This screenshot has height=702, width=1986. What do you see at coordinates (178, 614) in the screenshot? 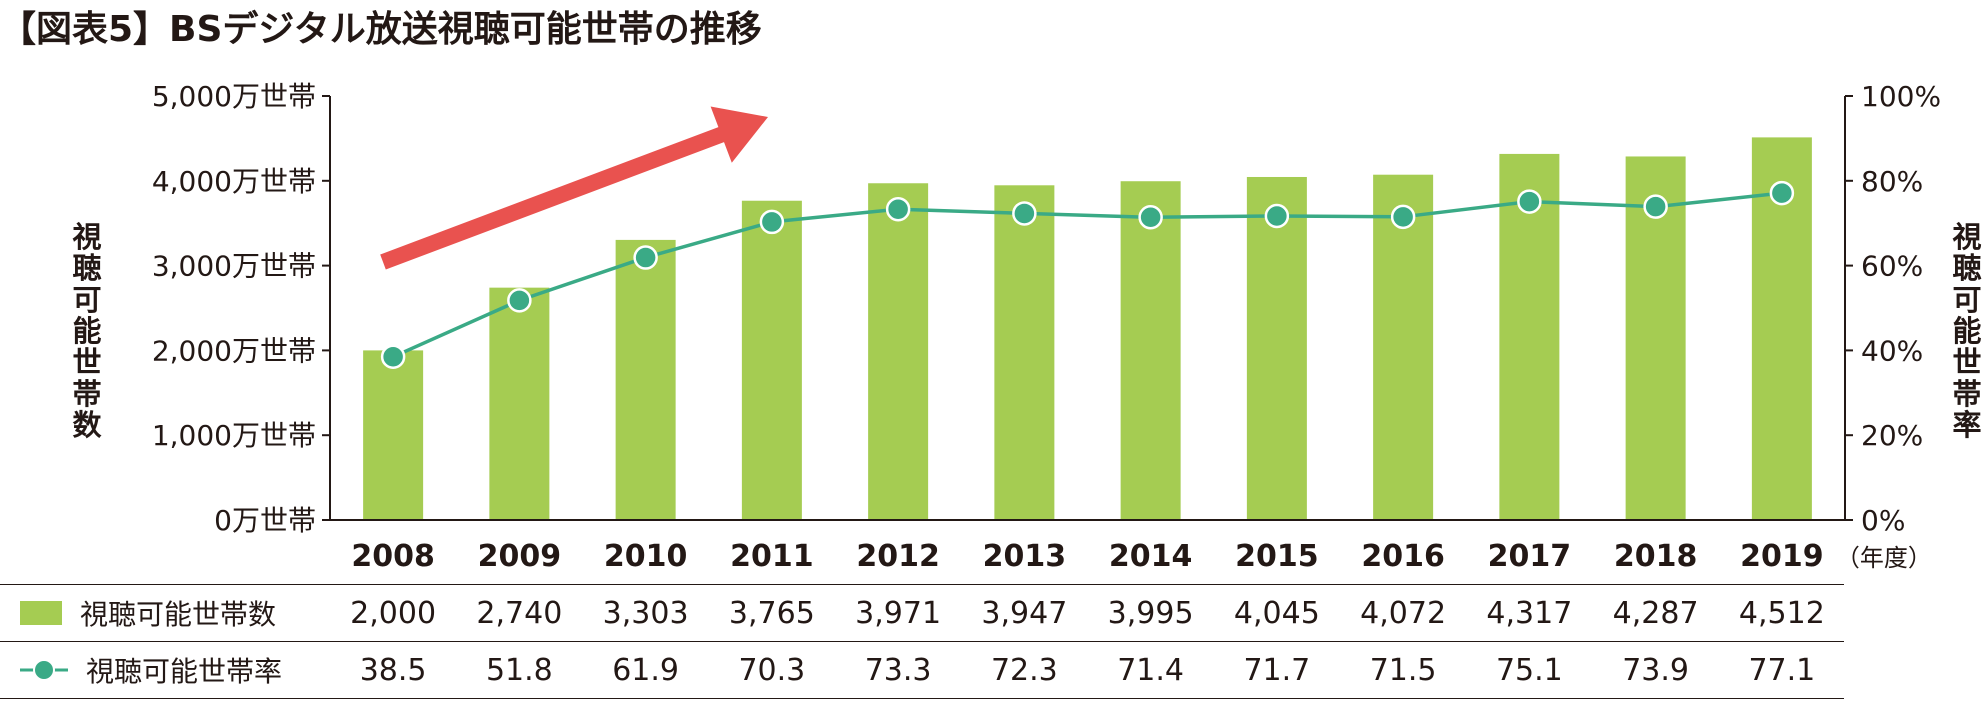
I see `bar-series-name: 視聴可能世帯数` at bounding box center [178, 614].